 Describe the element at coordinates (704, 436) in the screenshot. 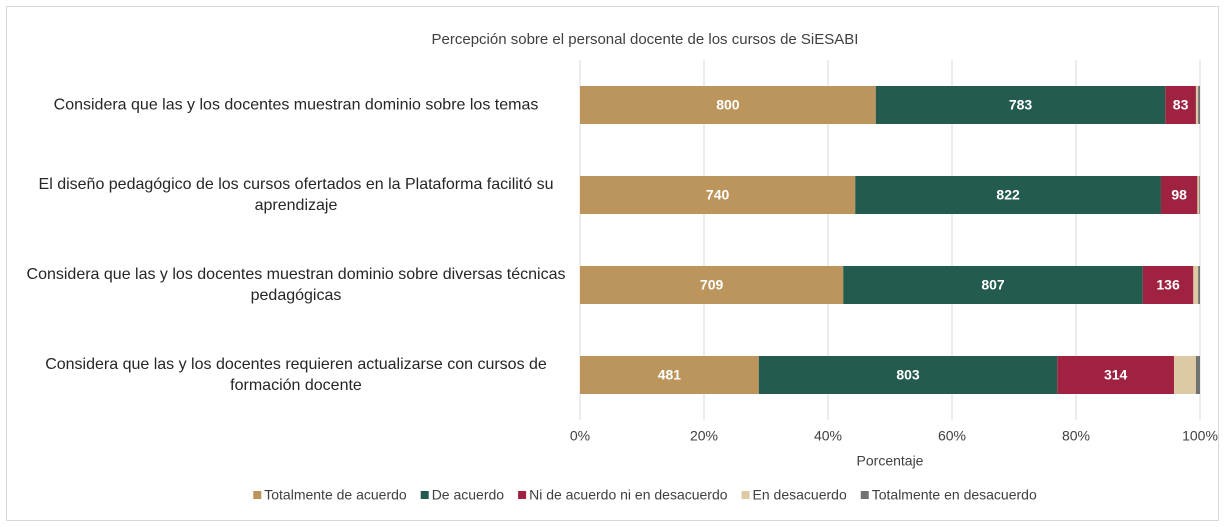

I see `x-tick-label: 20%` at that location.